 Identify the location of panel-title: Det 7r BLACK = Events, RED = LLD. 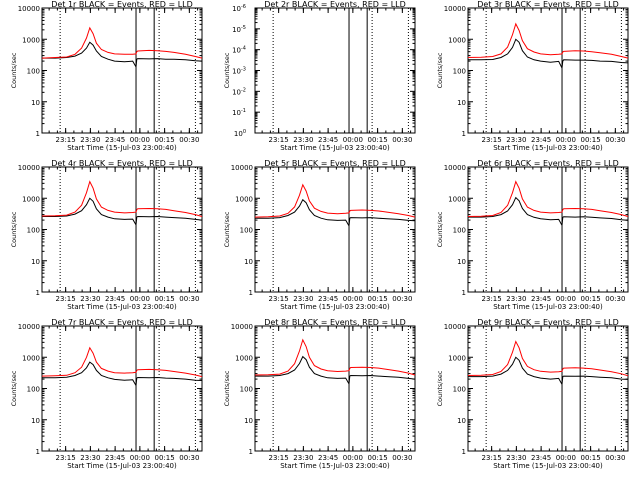
(122, 322).